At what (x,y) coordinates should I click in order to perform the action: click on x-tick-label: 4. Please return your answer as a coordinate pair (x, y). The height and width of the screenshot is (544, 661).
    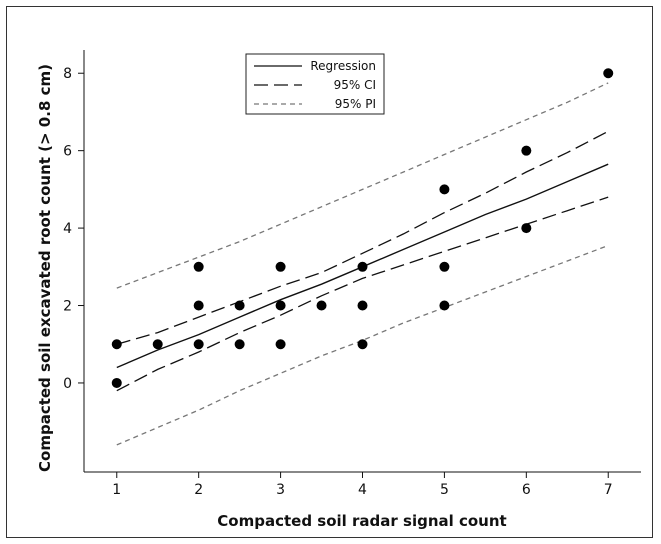
    Looking at the image, I should click on (362, 490).